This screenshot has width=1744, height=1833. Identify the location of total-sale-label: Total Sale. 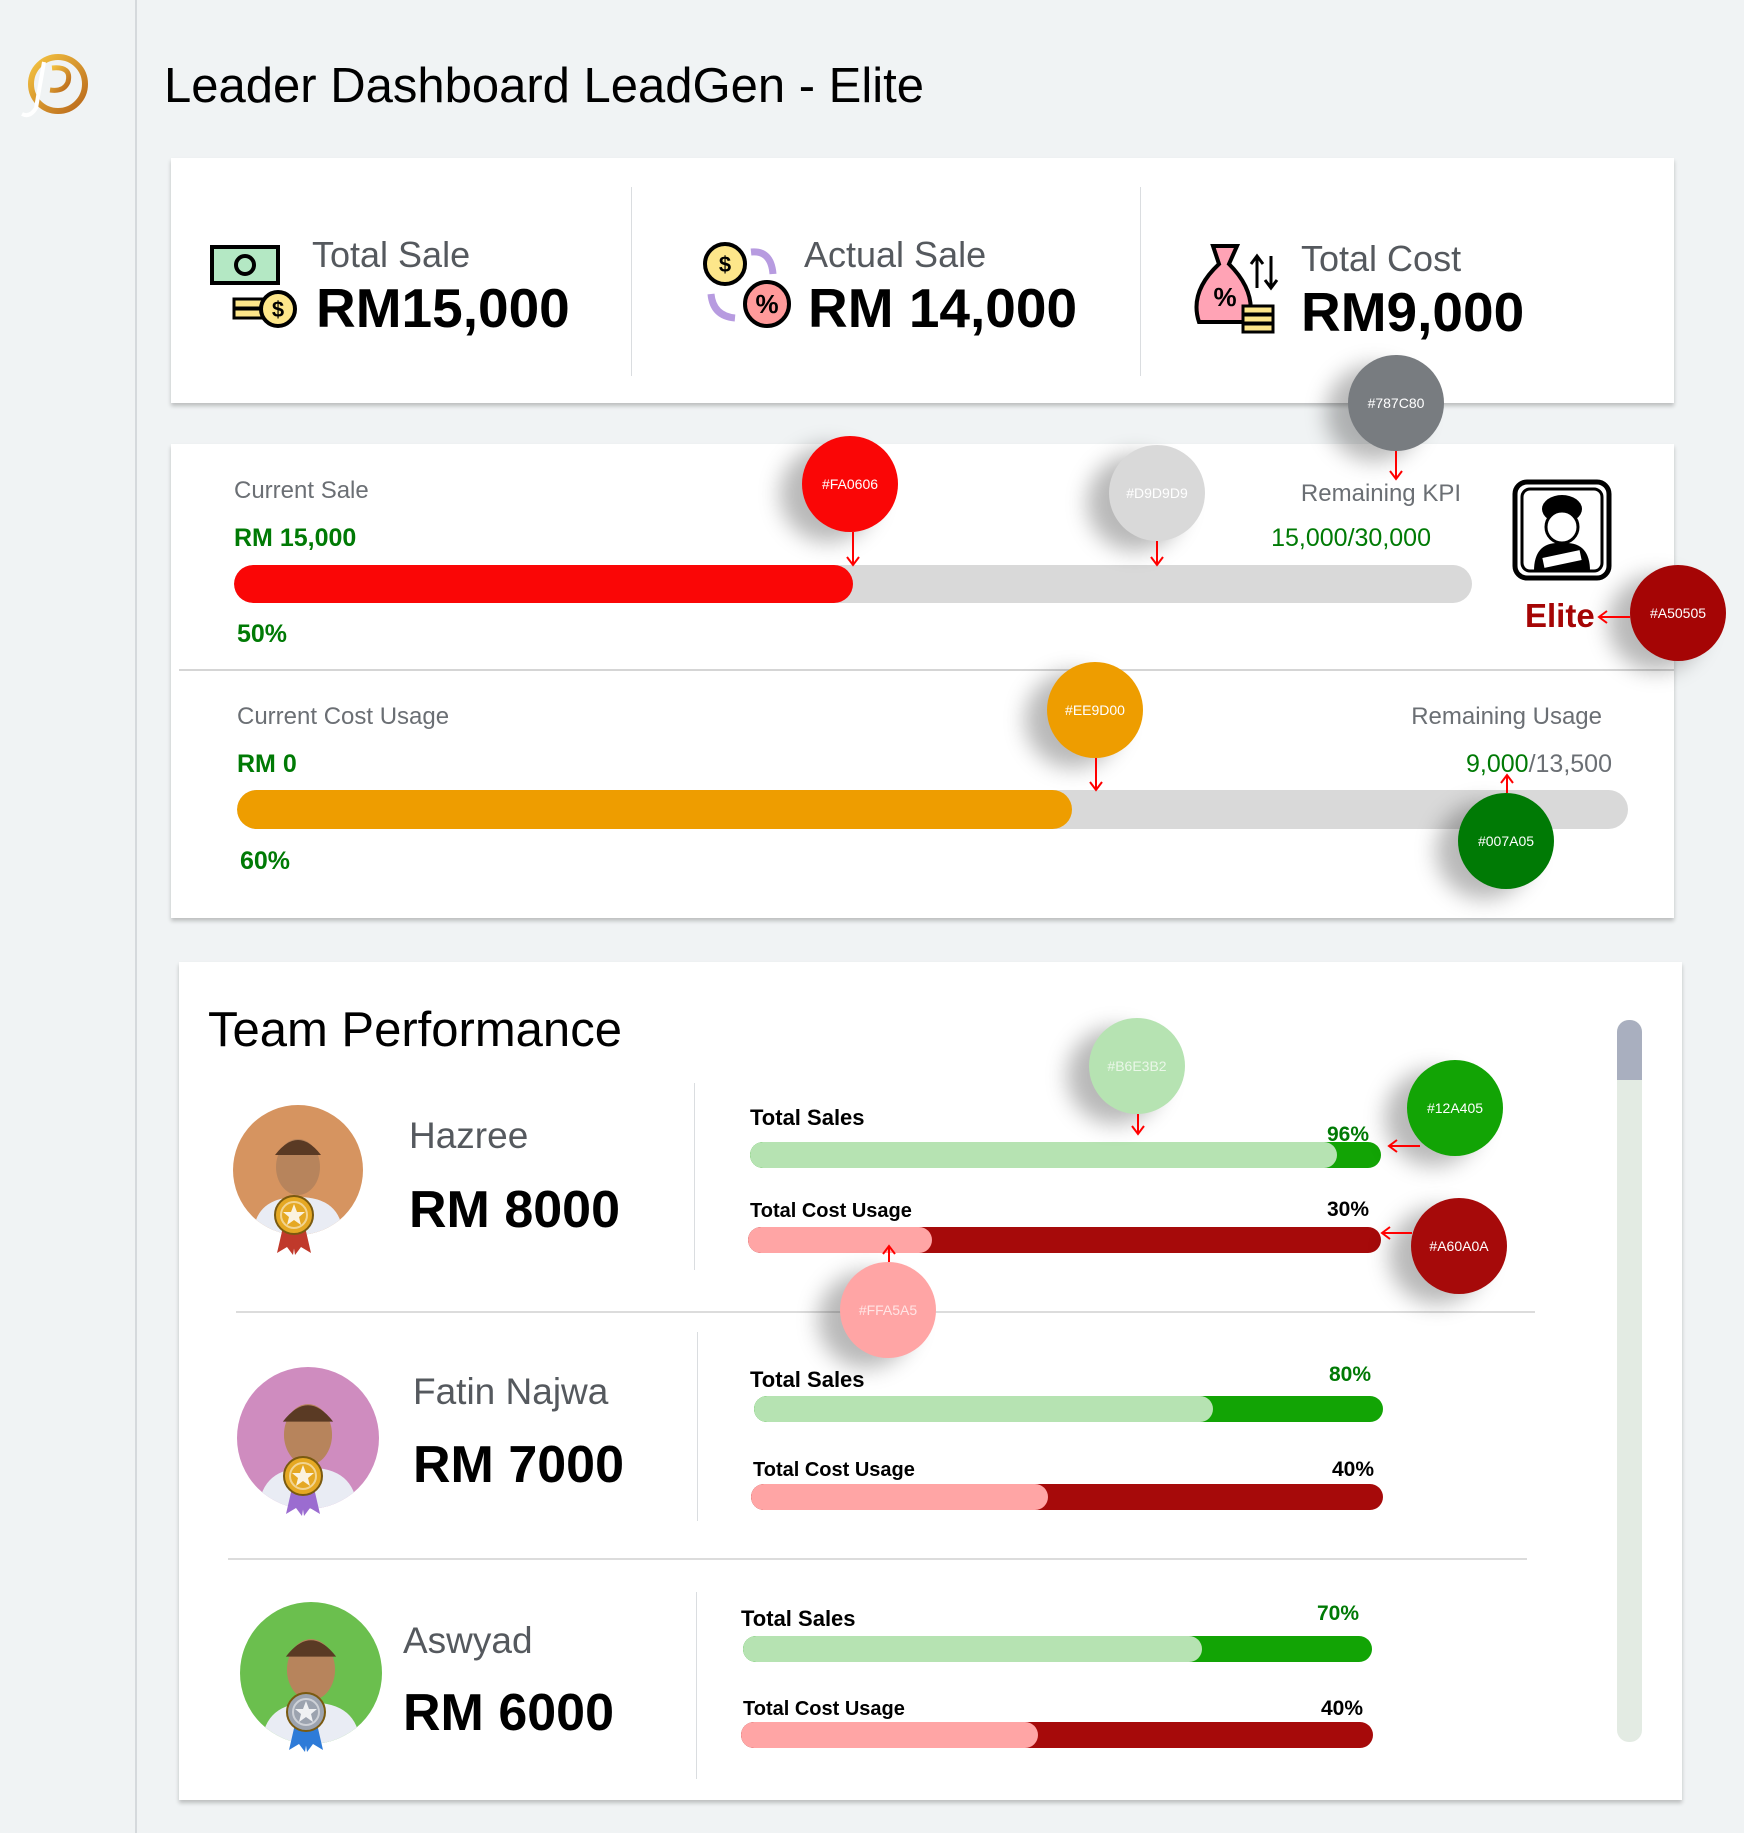
(391, 254).